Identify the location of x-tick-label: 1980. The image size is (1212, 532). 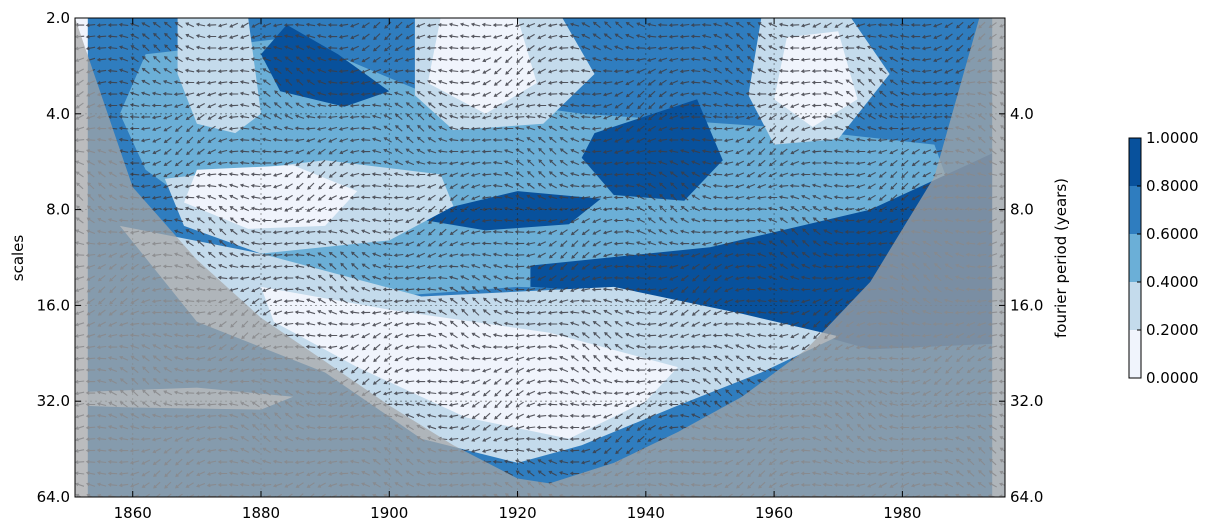
(902, 513).